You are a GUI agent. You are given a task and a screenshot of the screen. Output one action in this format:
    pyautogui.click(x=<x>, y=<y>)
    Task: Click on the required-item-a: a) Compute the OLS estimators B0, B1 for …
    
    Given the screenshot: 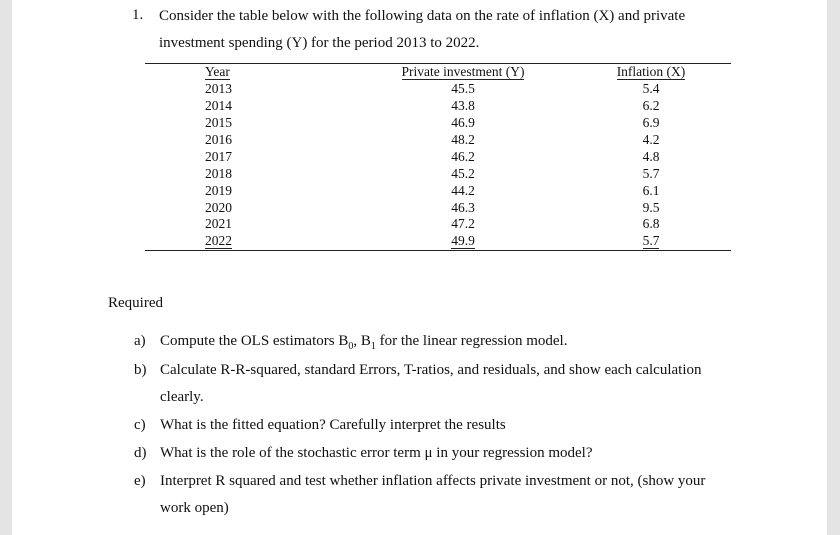 What is the action you would take?
    pyautogui.click(x=351, y=342)
    